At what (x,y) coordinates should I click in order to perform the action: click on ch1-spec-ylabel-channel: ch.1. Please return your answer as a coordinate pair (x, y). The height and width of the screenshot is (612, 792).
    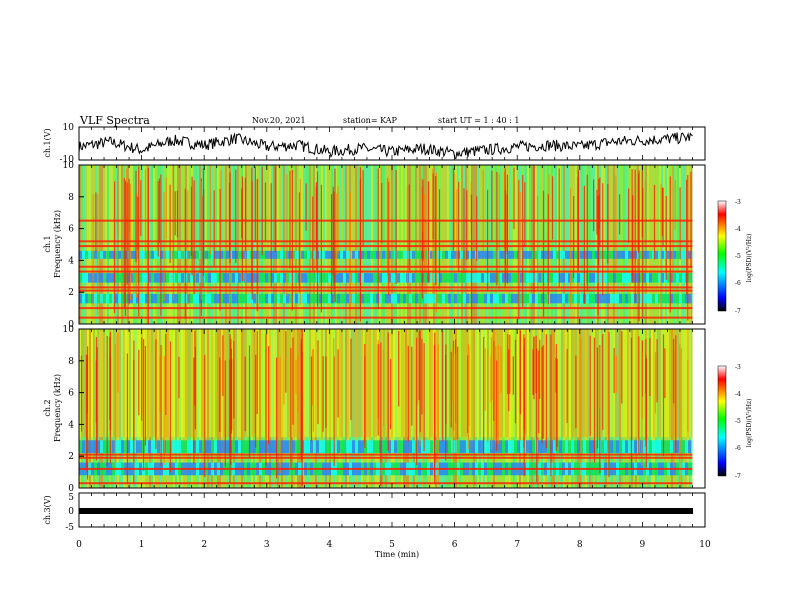
    Looking at the image, I should click on (47, 243).